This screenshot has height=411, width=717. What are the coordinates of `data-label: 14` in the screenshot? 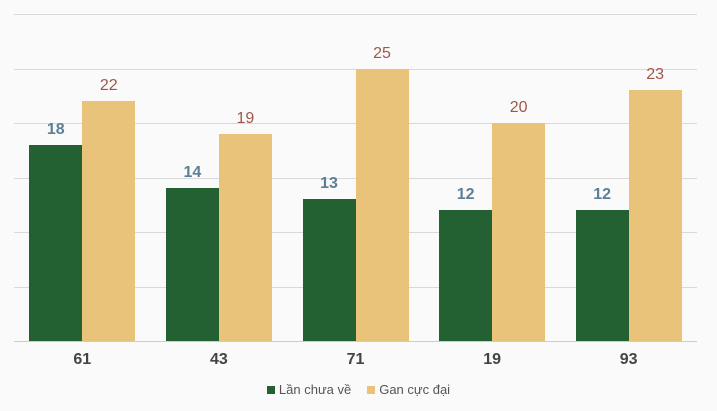 It's located at (192, 173).